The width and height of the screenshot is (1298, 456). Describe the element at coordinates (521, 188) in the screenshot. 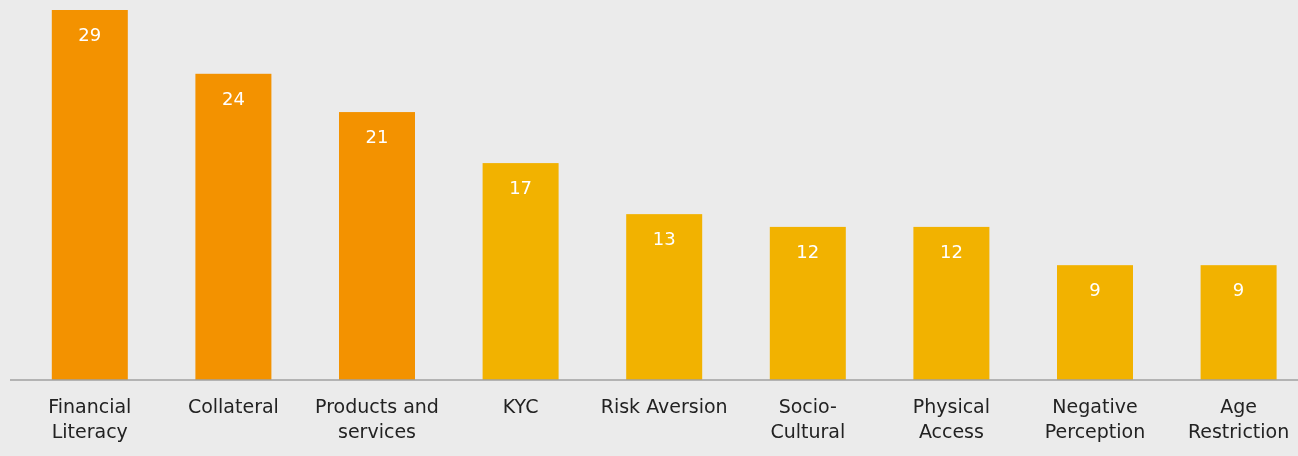

I see `data-label: 17` at that location.